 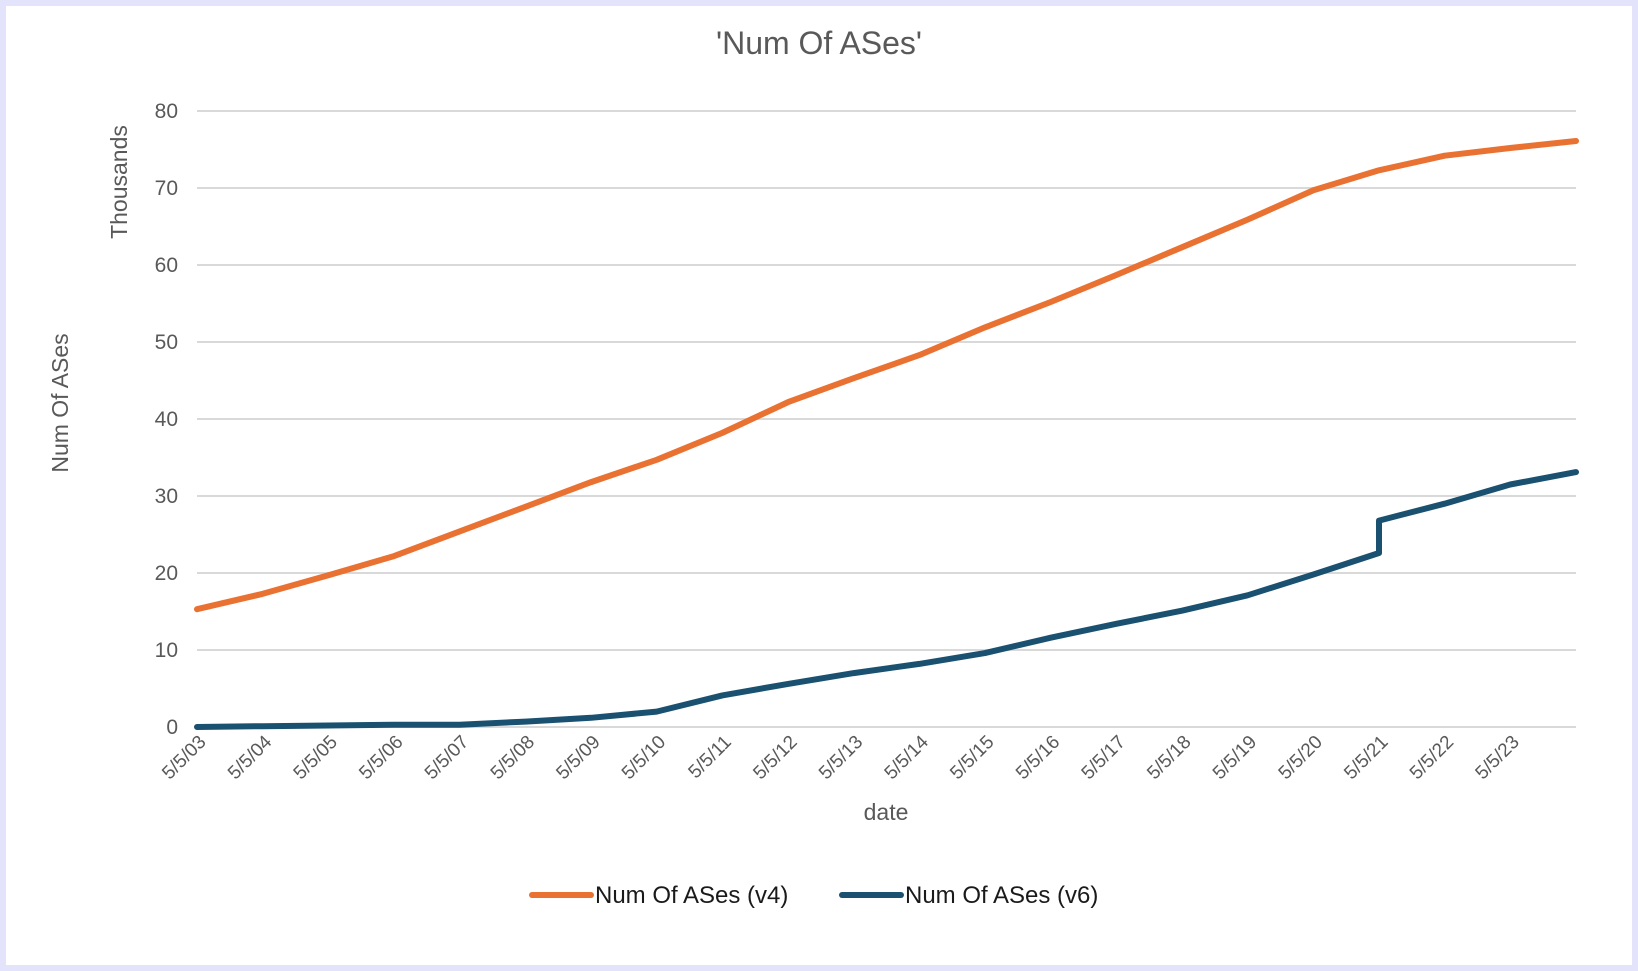 What do you see at coordinates (184, 758) in the screenshot?
I see `x-tick-label: 5/5/03` at bounding box center [184, 758].